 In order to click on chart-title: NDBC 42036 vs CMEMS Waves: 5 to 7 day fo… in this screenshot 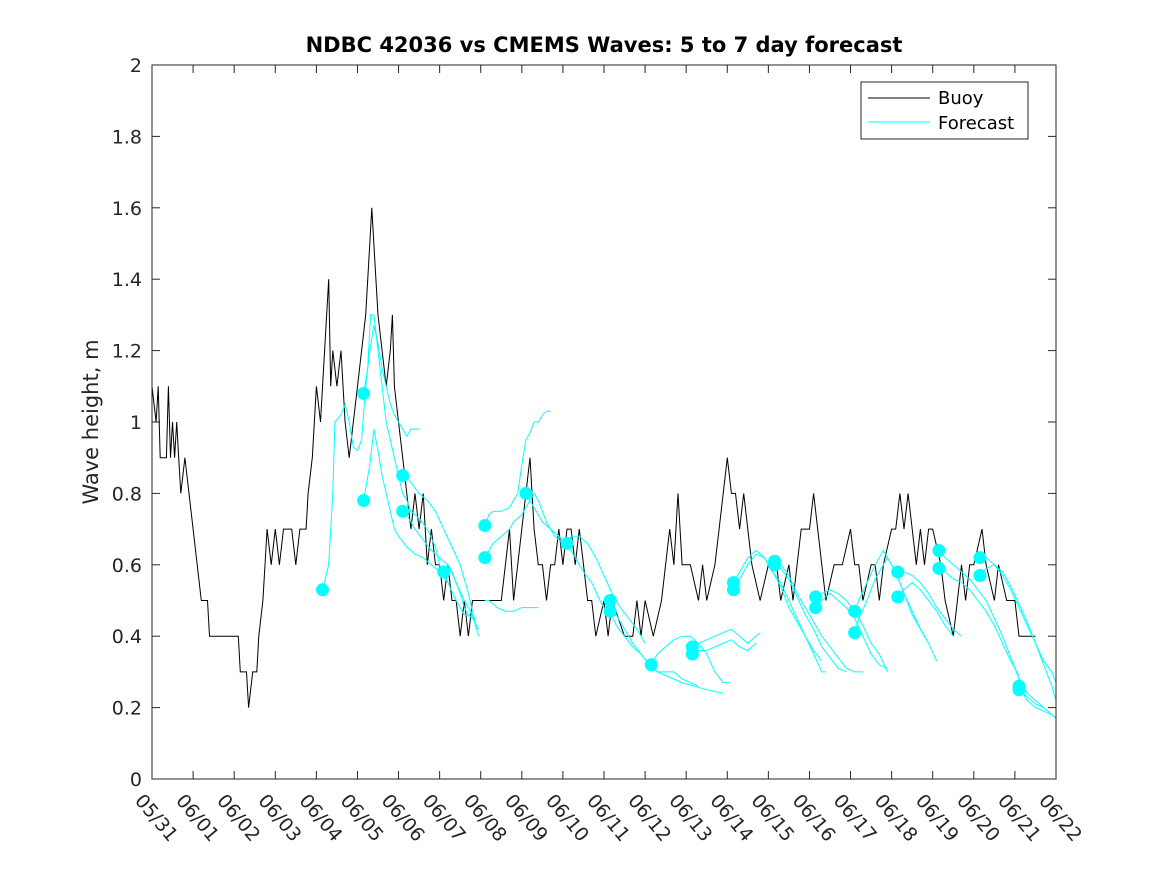, I will do `click(604, 45)`.